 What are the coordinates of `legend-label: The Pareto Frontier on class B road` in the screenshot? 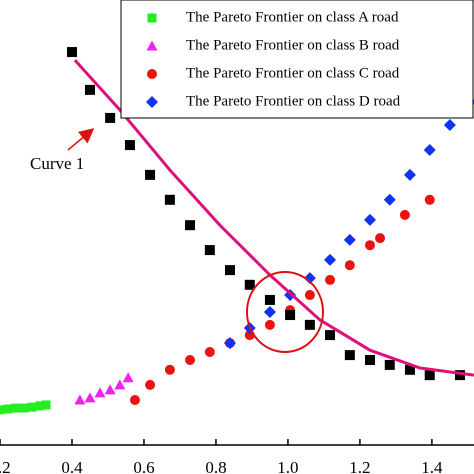 It's located at (293, 45).